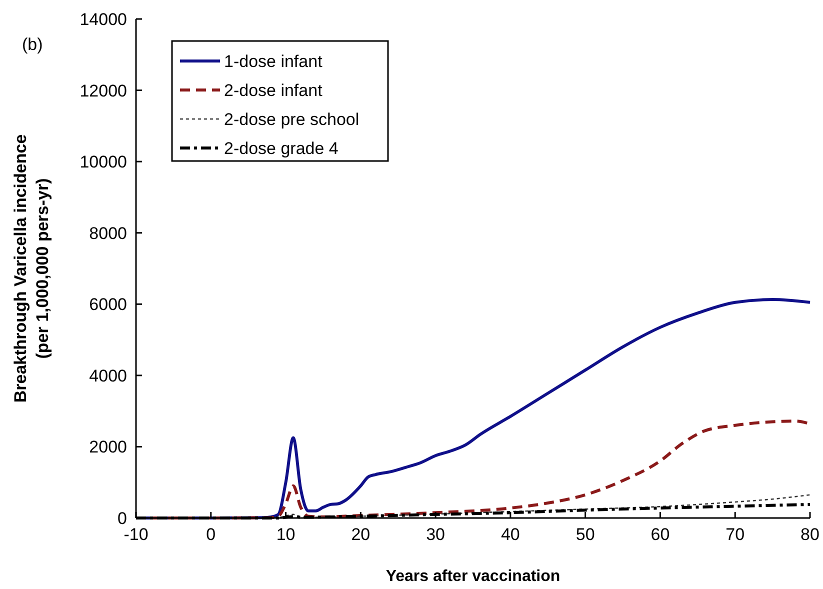 This screenshot has height=589, width=823. I want to click on x-tick-label: 30, so click(436, 534).